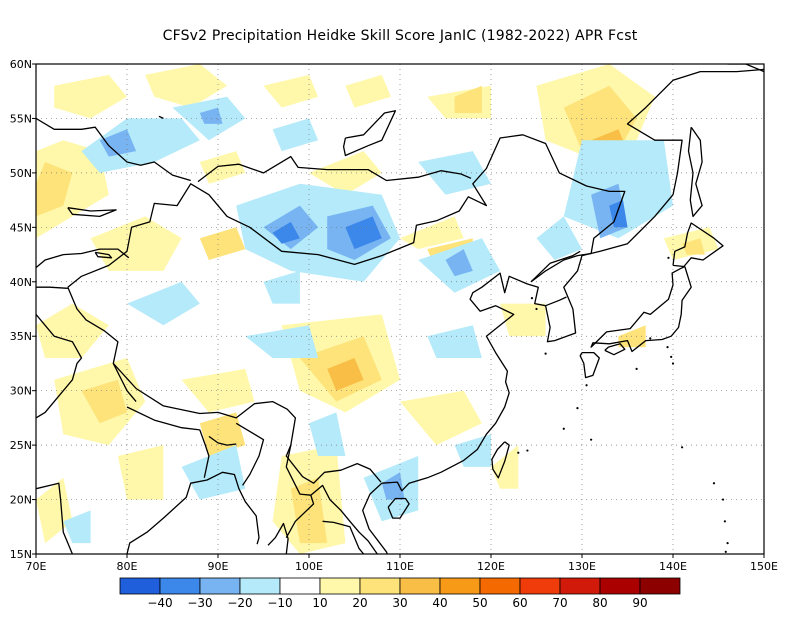  Describe the element at coordinates (764, 566) in the screenshot. I see `lon-tick-label: 150E` at that location.